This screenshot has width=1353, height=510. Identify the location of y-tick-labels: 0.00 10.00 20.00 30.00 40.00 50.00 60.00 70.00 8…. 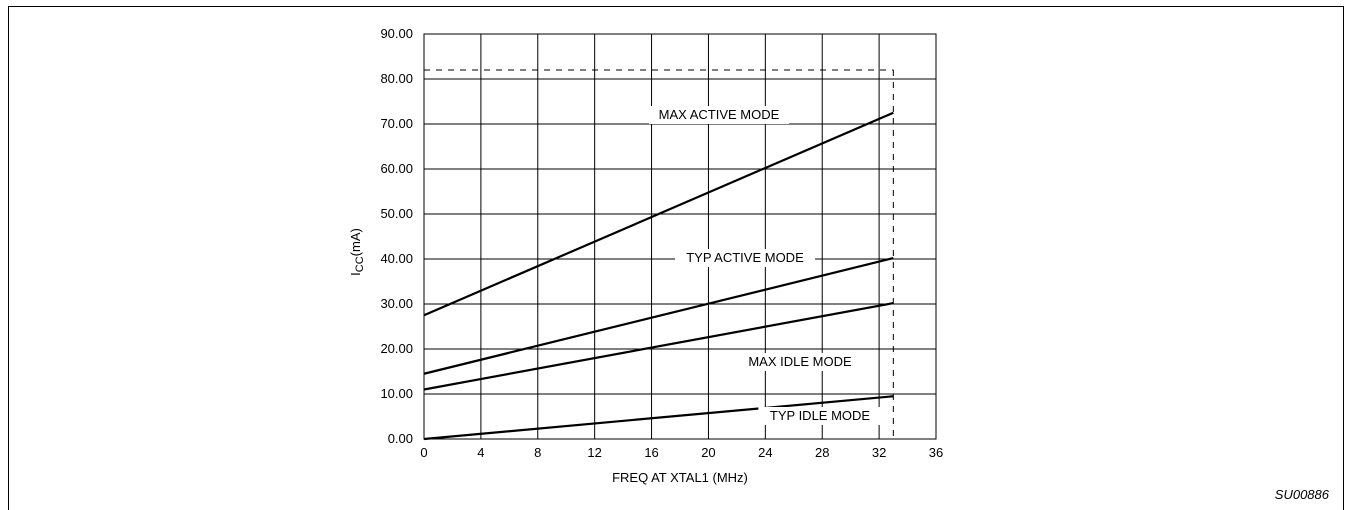
(396, 236).